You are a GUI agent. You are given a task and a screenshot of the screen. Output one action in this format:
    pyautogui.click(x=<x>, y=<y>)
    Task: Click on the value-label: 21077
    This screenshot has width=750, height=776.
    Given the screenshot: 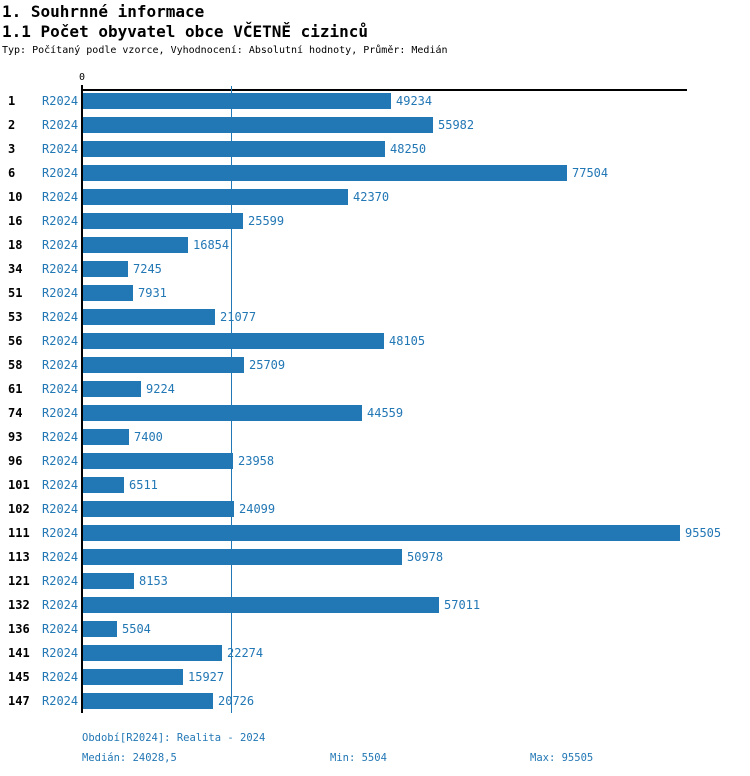 What is the action you would take?
    pyautogui.click(x=238, y=317)
    